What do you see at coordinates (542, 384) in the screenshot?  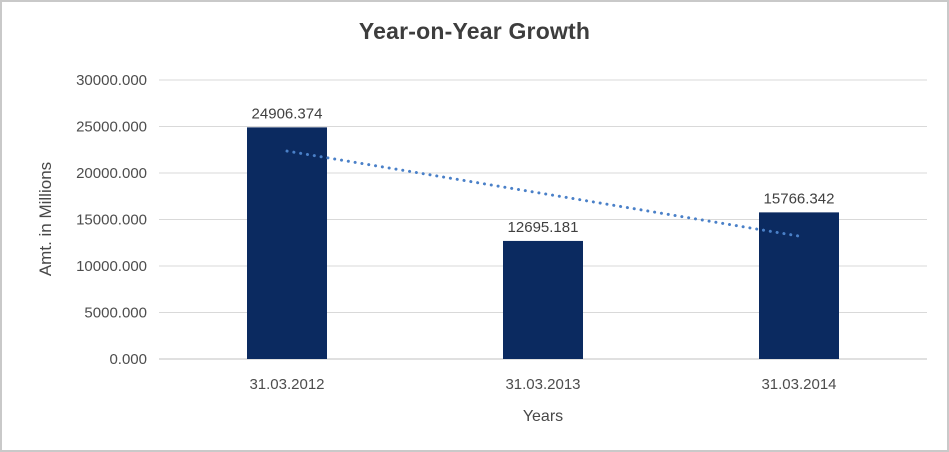 I see `x-tick-label: 31.03.2013` at bounding box center [542, 384].